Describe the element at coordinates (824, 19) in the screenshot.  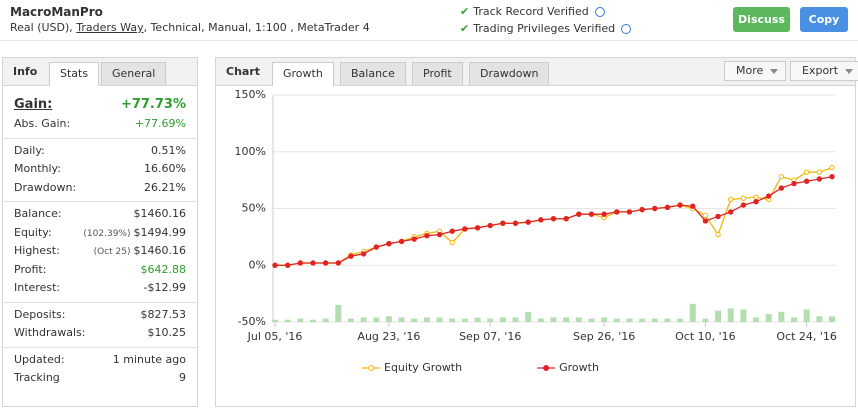
I see `copy-button: Copy` at that location.